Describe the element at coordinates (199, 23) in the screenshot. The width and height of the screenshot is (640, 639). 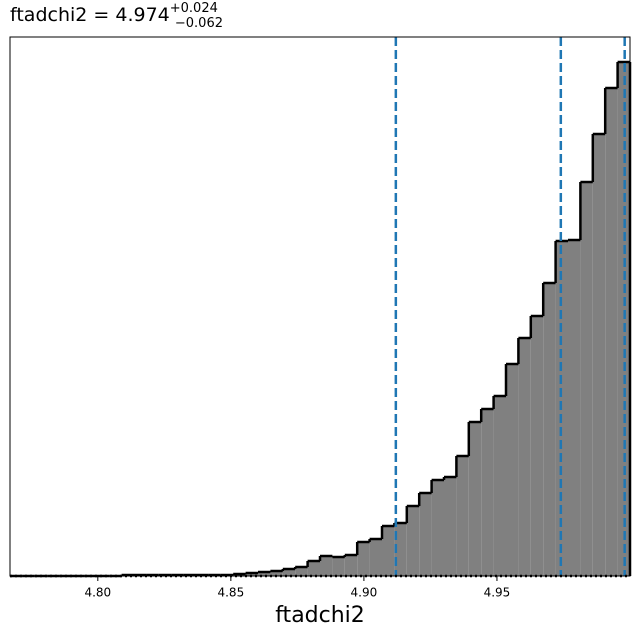
I see `title-sub: −0.062` at that location.